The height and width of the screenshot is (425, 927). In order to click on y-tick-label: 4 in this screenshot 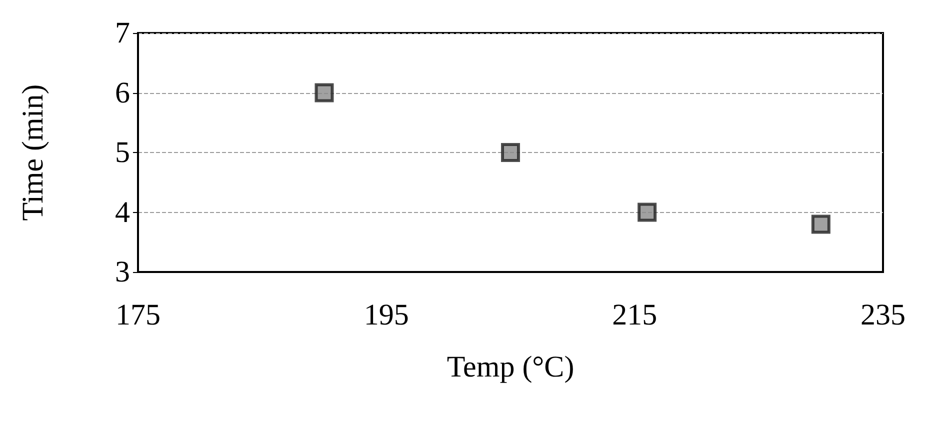, I will do `click(122, 212)`.